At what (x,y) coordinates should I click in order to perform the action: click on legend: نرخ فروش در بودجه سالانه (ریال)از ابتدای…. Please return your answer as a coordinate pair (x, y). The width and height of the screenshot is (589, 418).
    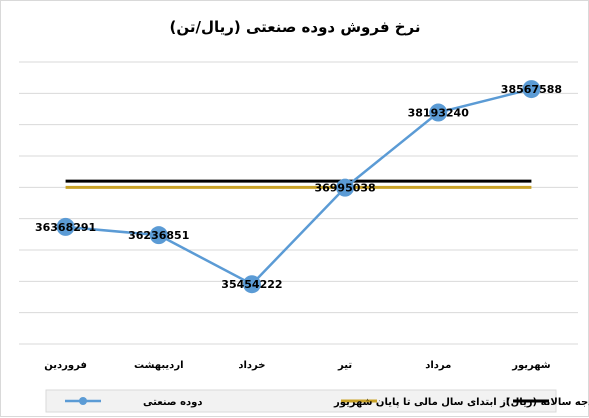
    Looking at the image, I should click on (317, 401).